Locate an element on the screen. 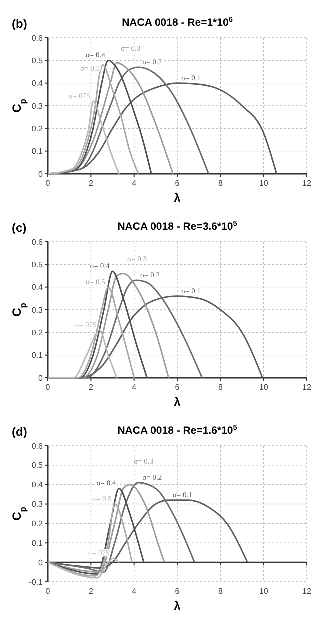 This screenshot has height=628, width=329. text: (d) is located at coordinates (20, 432).